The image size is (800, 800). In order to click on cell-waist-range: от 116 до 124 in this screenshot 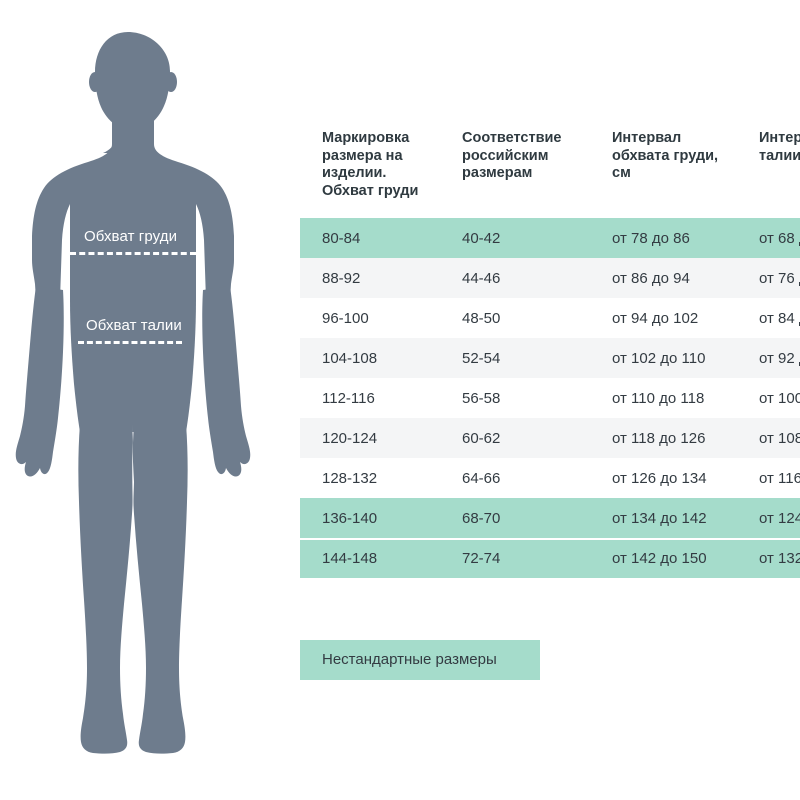, I will do `click(768, 478)`.